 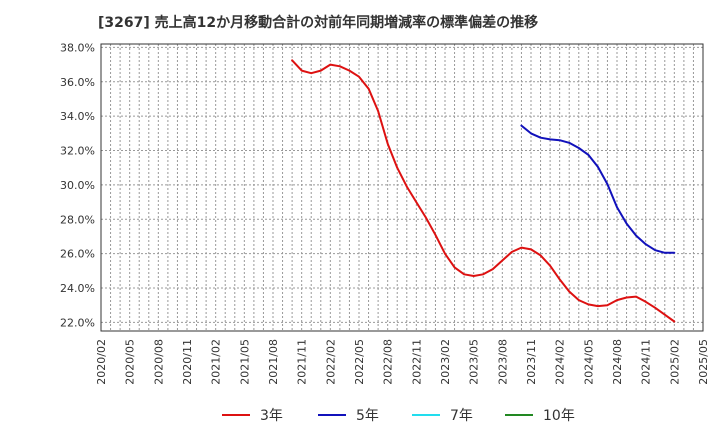 I want to click on y-tick-label: 30.0%, so click(x=77, y=185).